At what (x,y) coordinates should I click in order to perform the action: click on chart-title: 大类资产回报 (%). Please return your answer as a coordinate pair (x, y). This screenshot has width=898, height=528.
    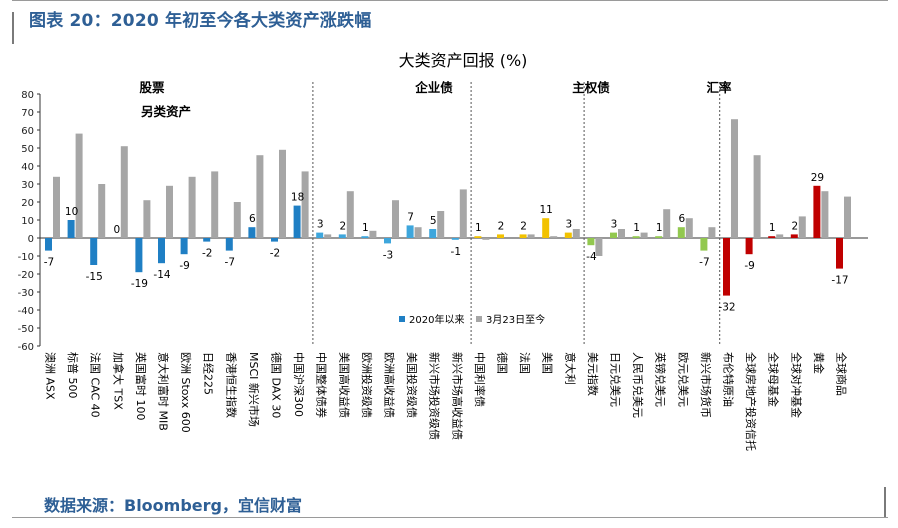
    Looking at the image, I should click on (463, 60).